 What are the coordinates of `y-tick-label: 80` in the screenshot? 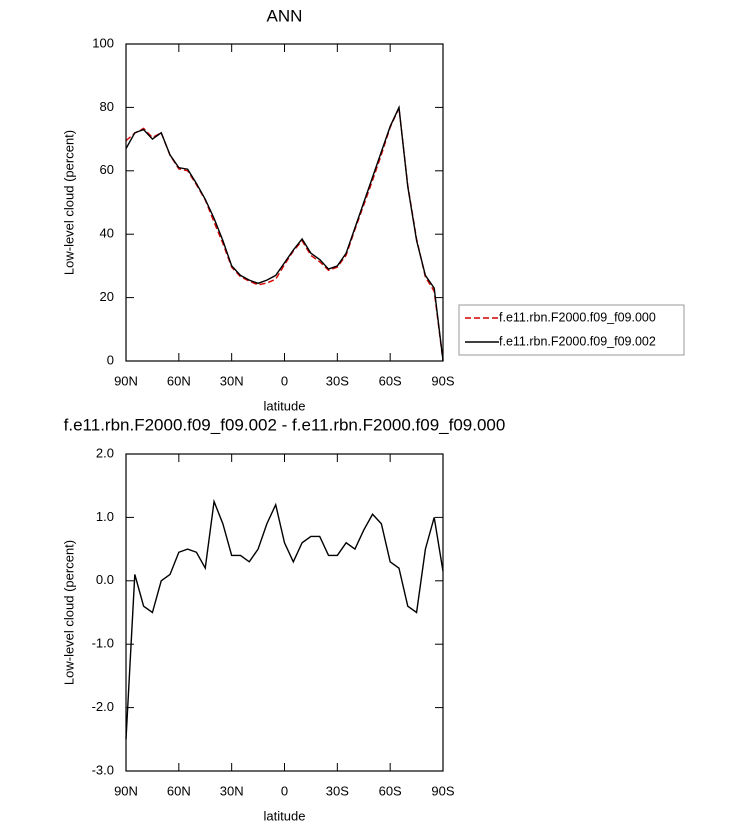 It's located at (107, 106).